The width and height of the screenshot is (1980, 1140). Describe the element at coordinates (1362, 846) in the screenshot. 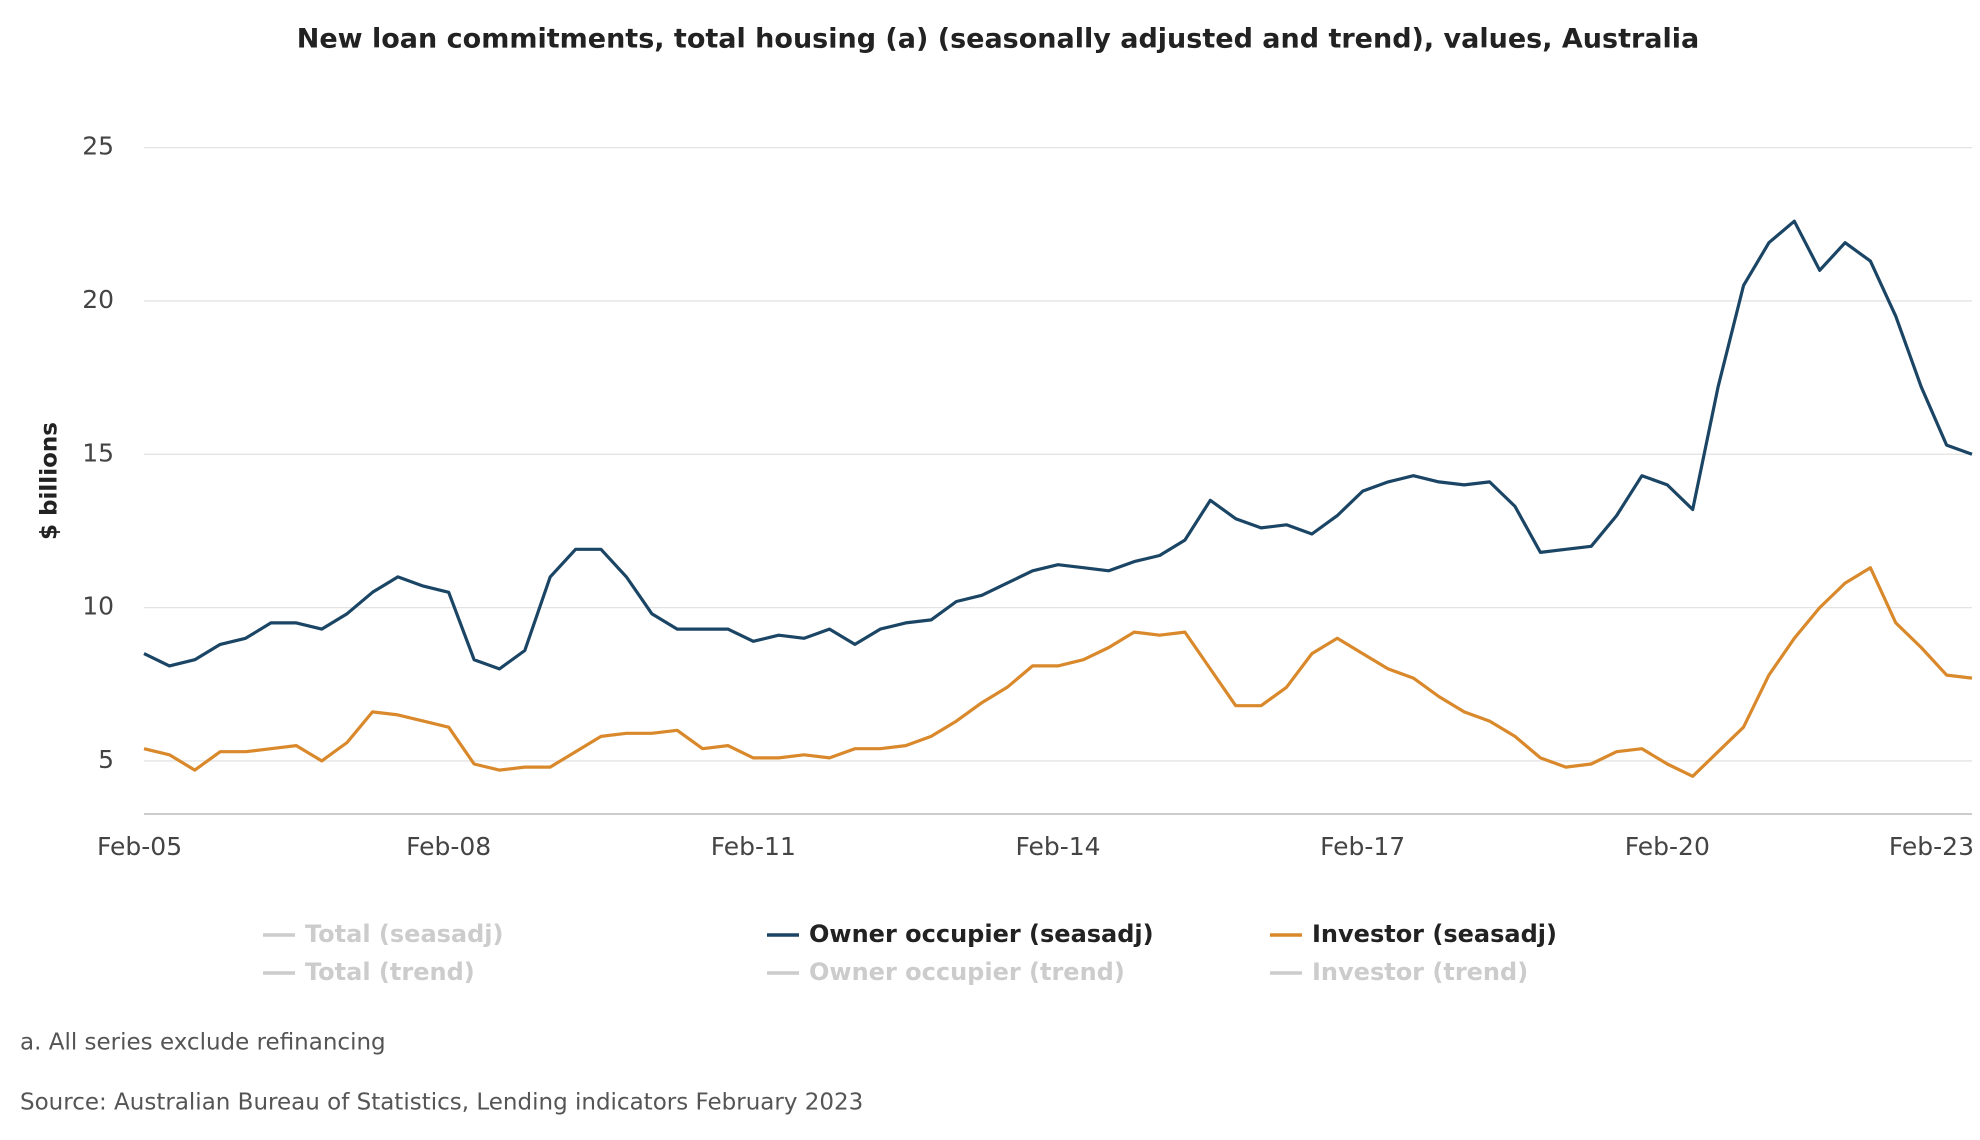

I see `x-tick-label: Feb-17` at that location.